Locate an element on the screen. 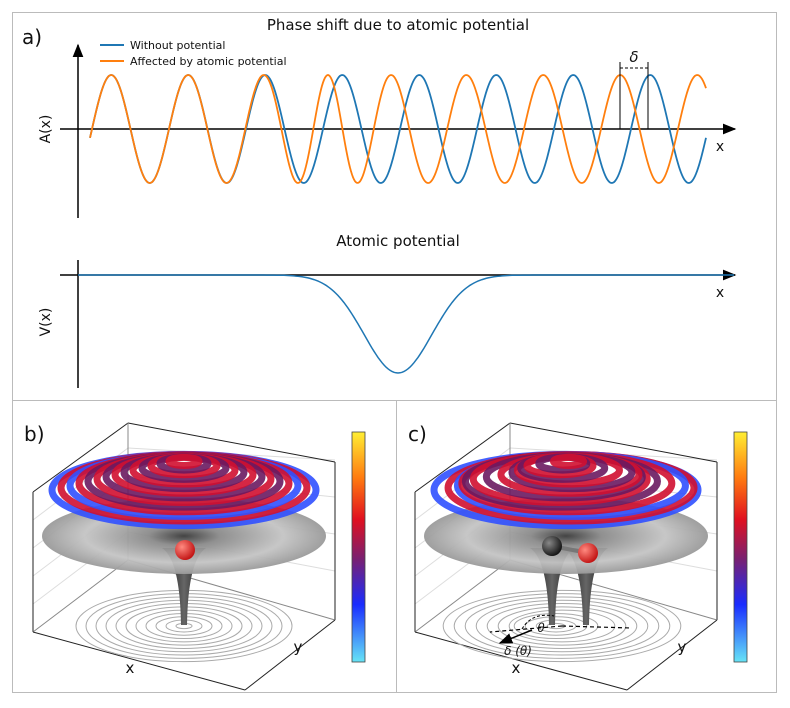  y-axis-label: A(x) is located at coordinates (46, 129).